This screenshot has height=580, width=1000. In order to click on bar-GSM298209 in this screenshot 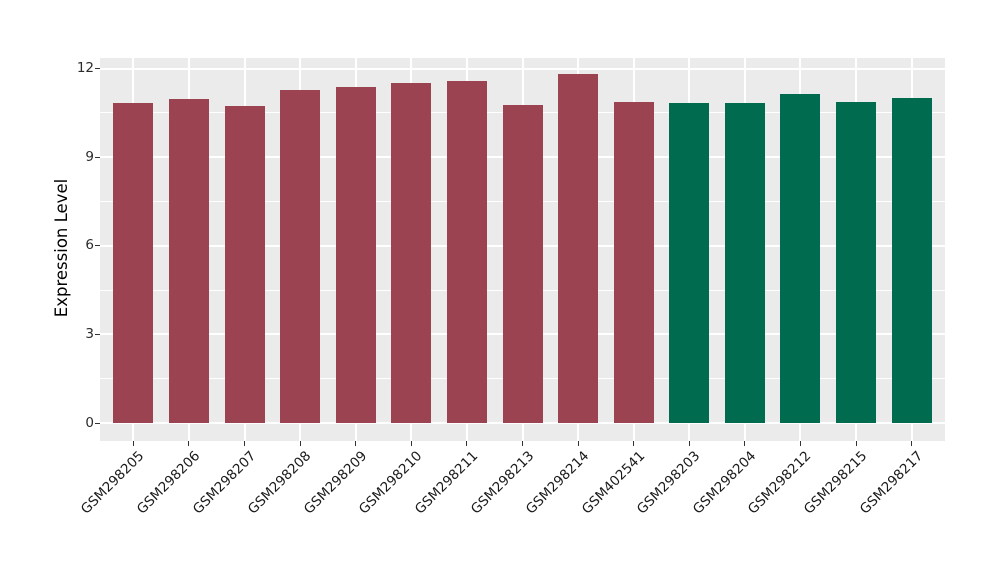, I will do `click(355, 254)`.